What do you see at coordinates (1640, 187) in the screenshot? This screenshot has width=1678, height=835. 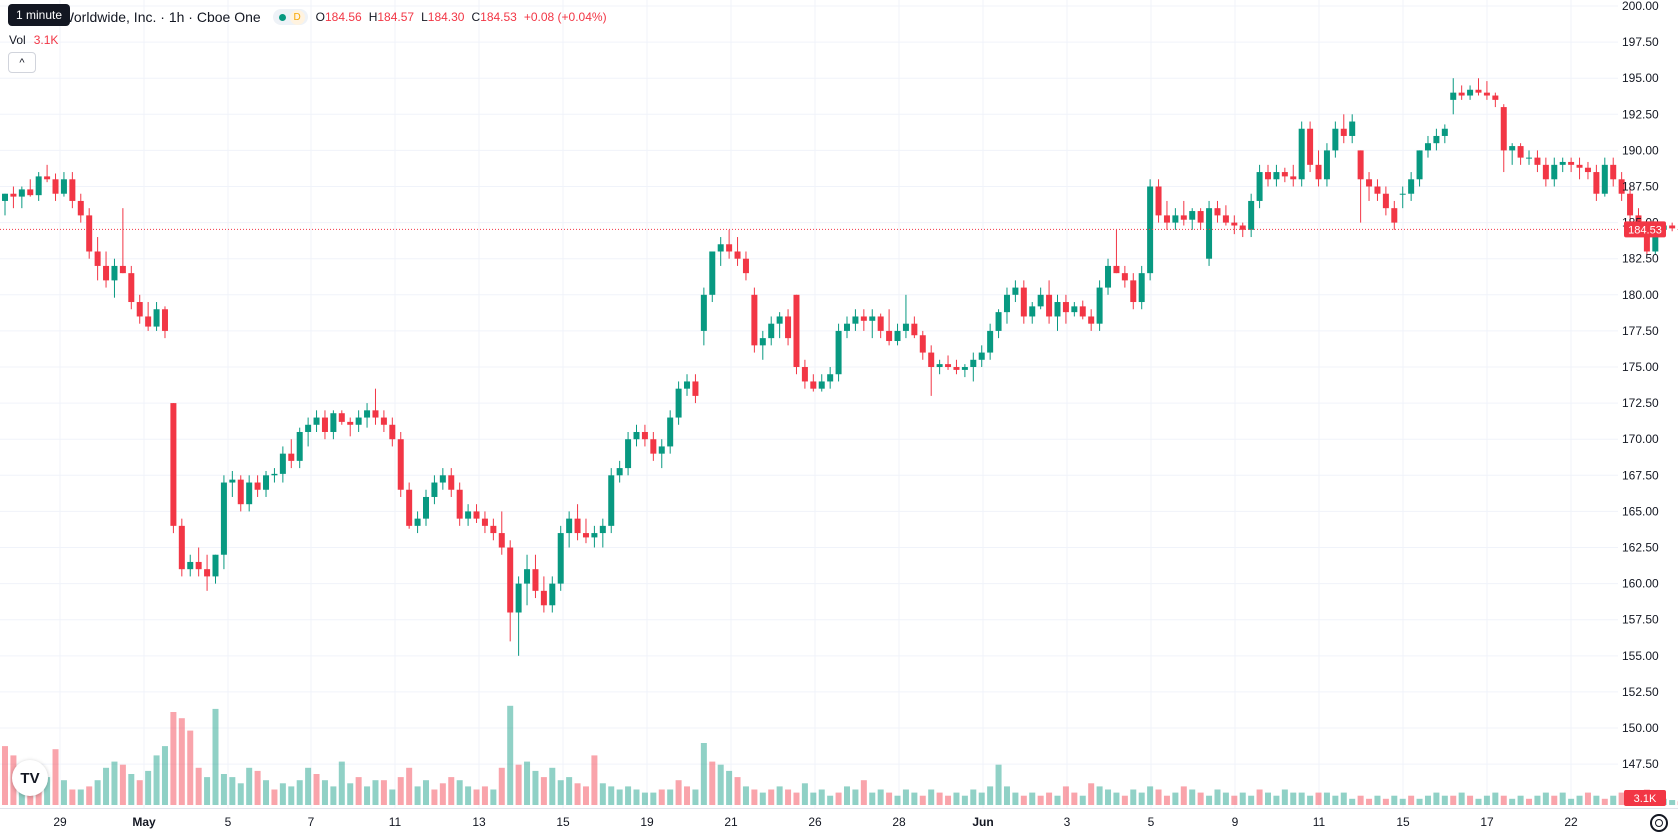 I see `price-tick-label: 187.50` at bounding box center [1640, 187].